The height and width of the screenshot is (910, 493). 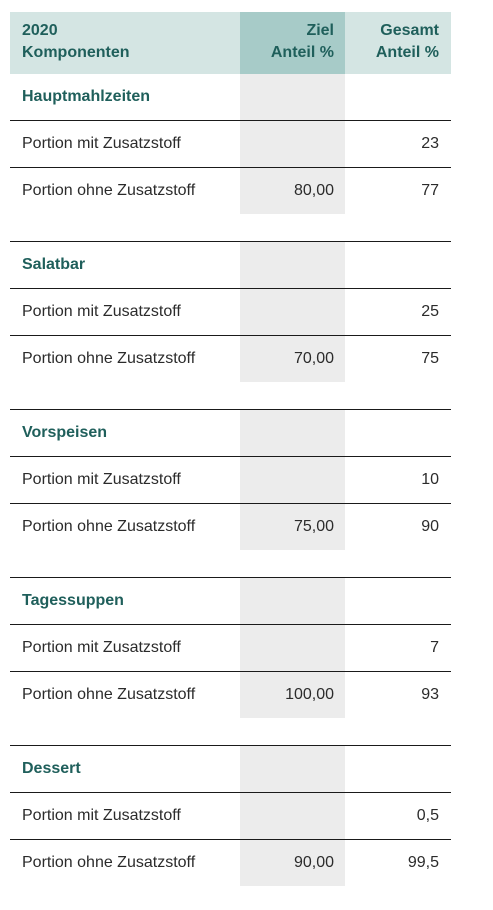 I want to click on group-title: Dessert, so click(x=51, y=768).